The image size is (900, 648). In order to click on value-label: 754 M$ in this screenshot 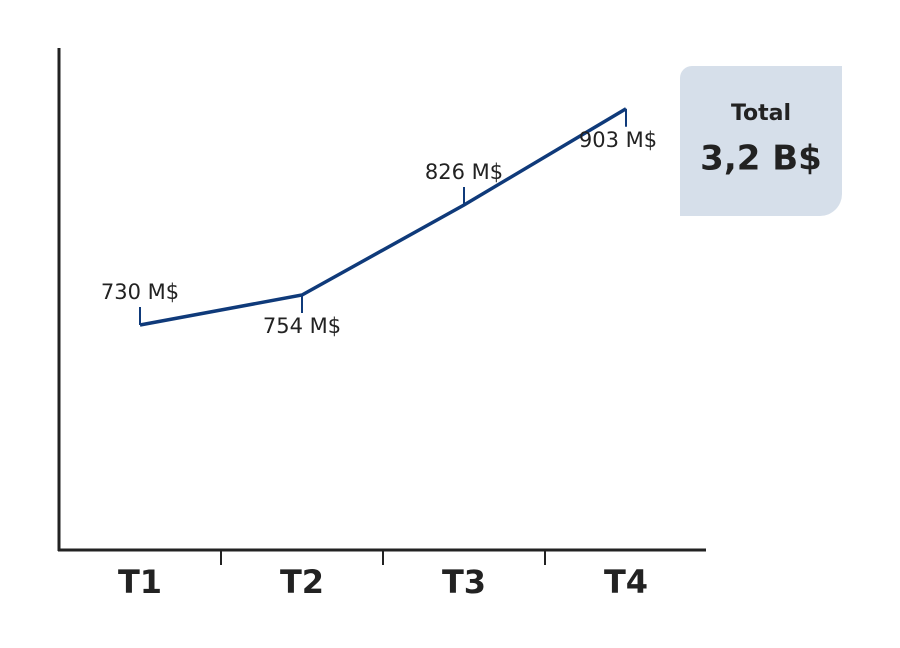, I will do `click(302, 326)`.